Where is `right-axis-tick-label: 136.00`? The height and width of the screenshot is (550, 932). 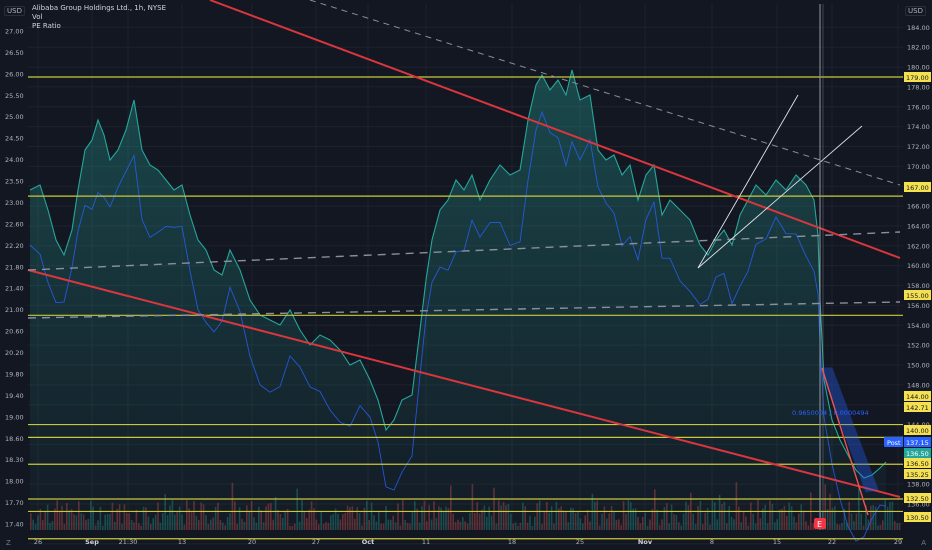 right-axis-tick-label: 136.00 is located at coordinates (918, 504).